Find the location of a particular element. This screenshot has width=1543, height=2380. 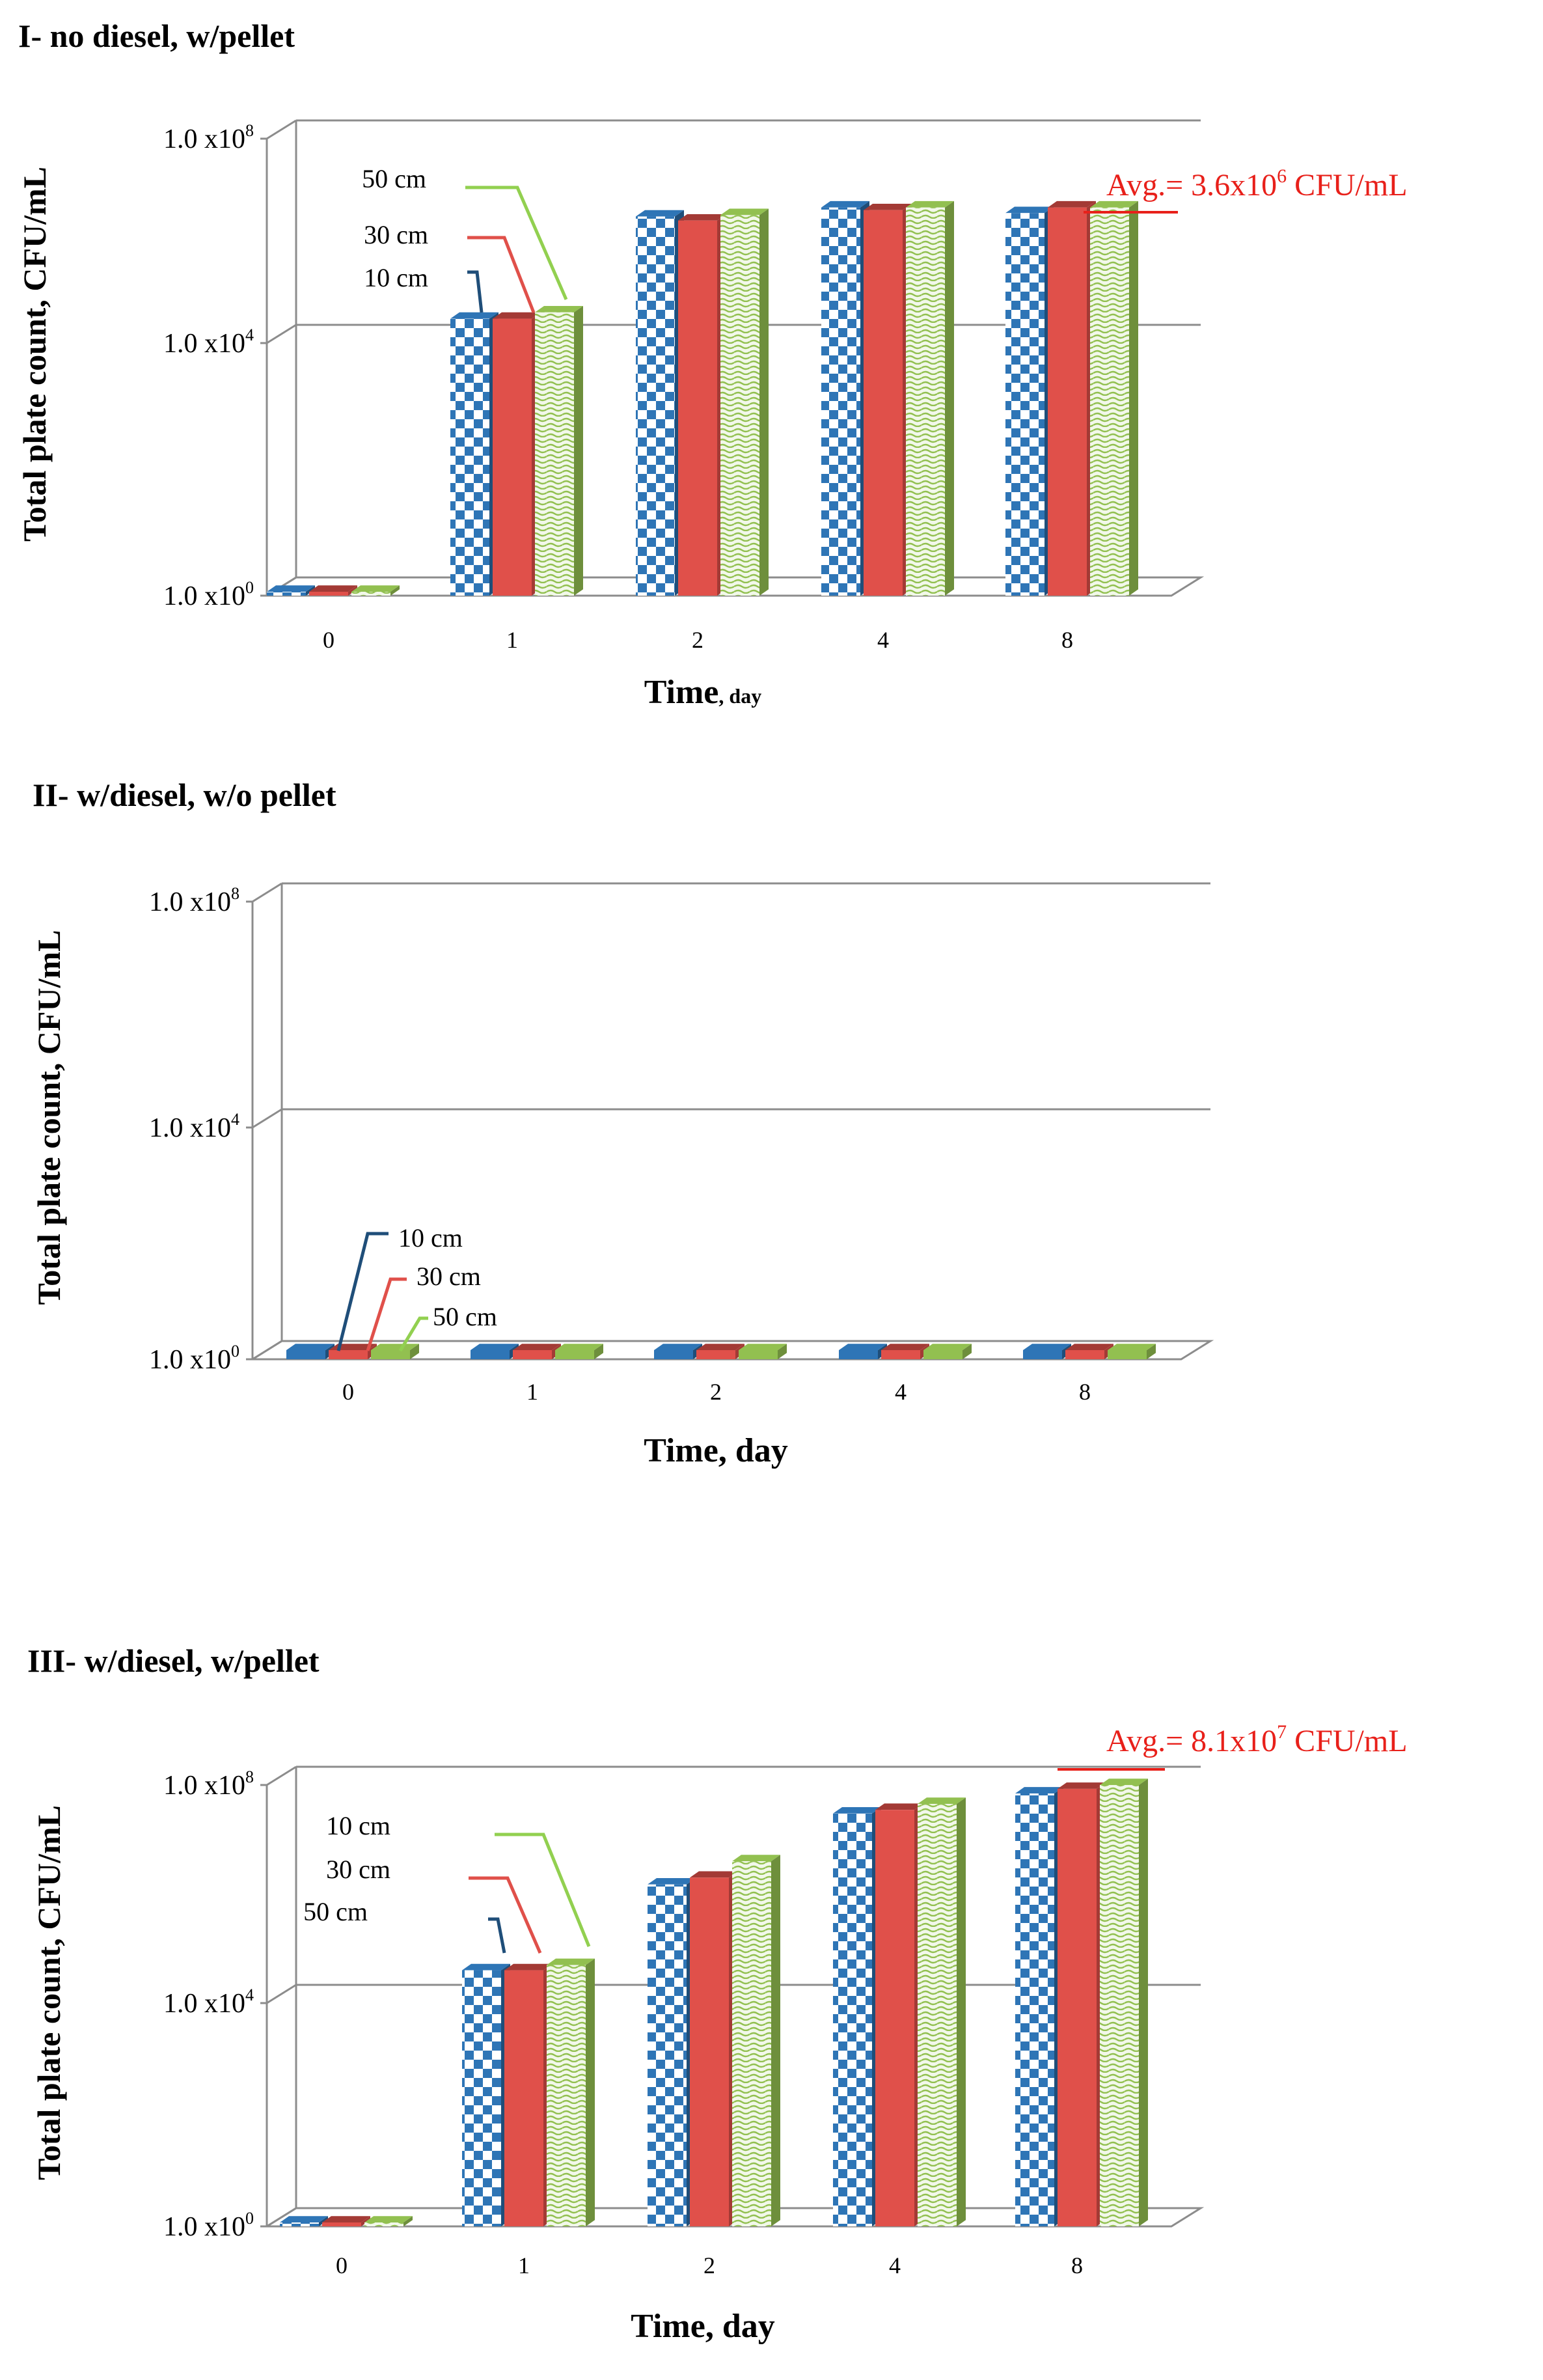

y-tick-exponent: 8 is located at coordinates (235, 894).